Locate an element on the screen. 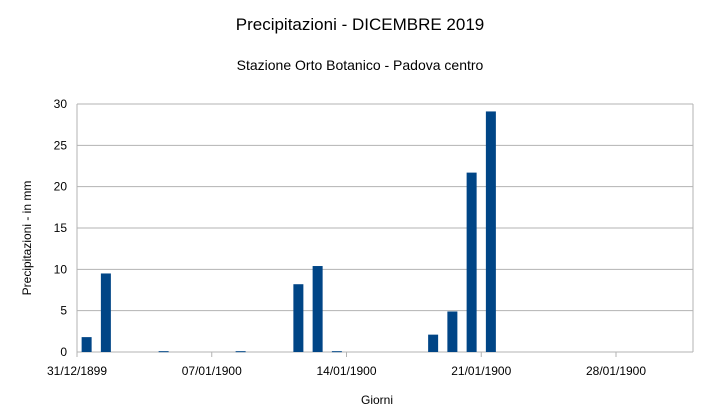  bar-01-01-1900 is located at coordinates (105, 312).